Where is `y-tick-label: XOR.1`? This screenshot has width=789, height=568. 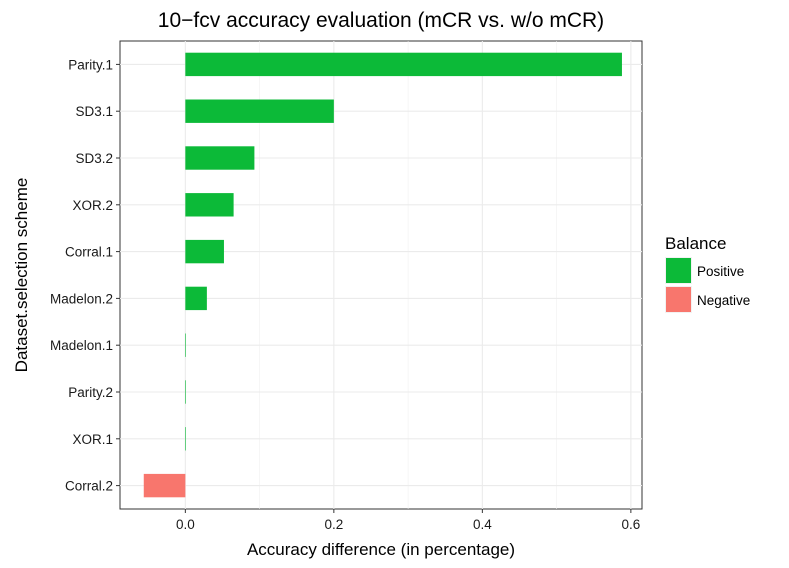
y-tick-label: XOR.1 is located at coordinates (92, 439).